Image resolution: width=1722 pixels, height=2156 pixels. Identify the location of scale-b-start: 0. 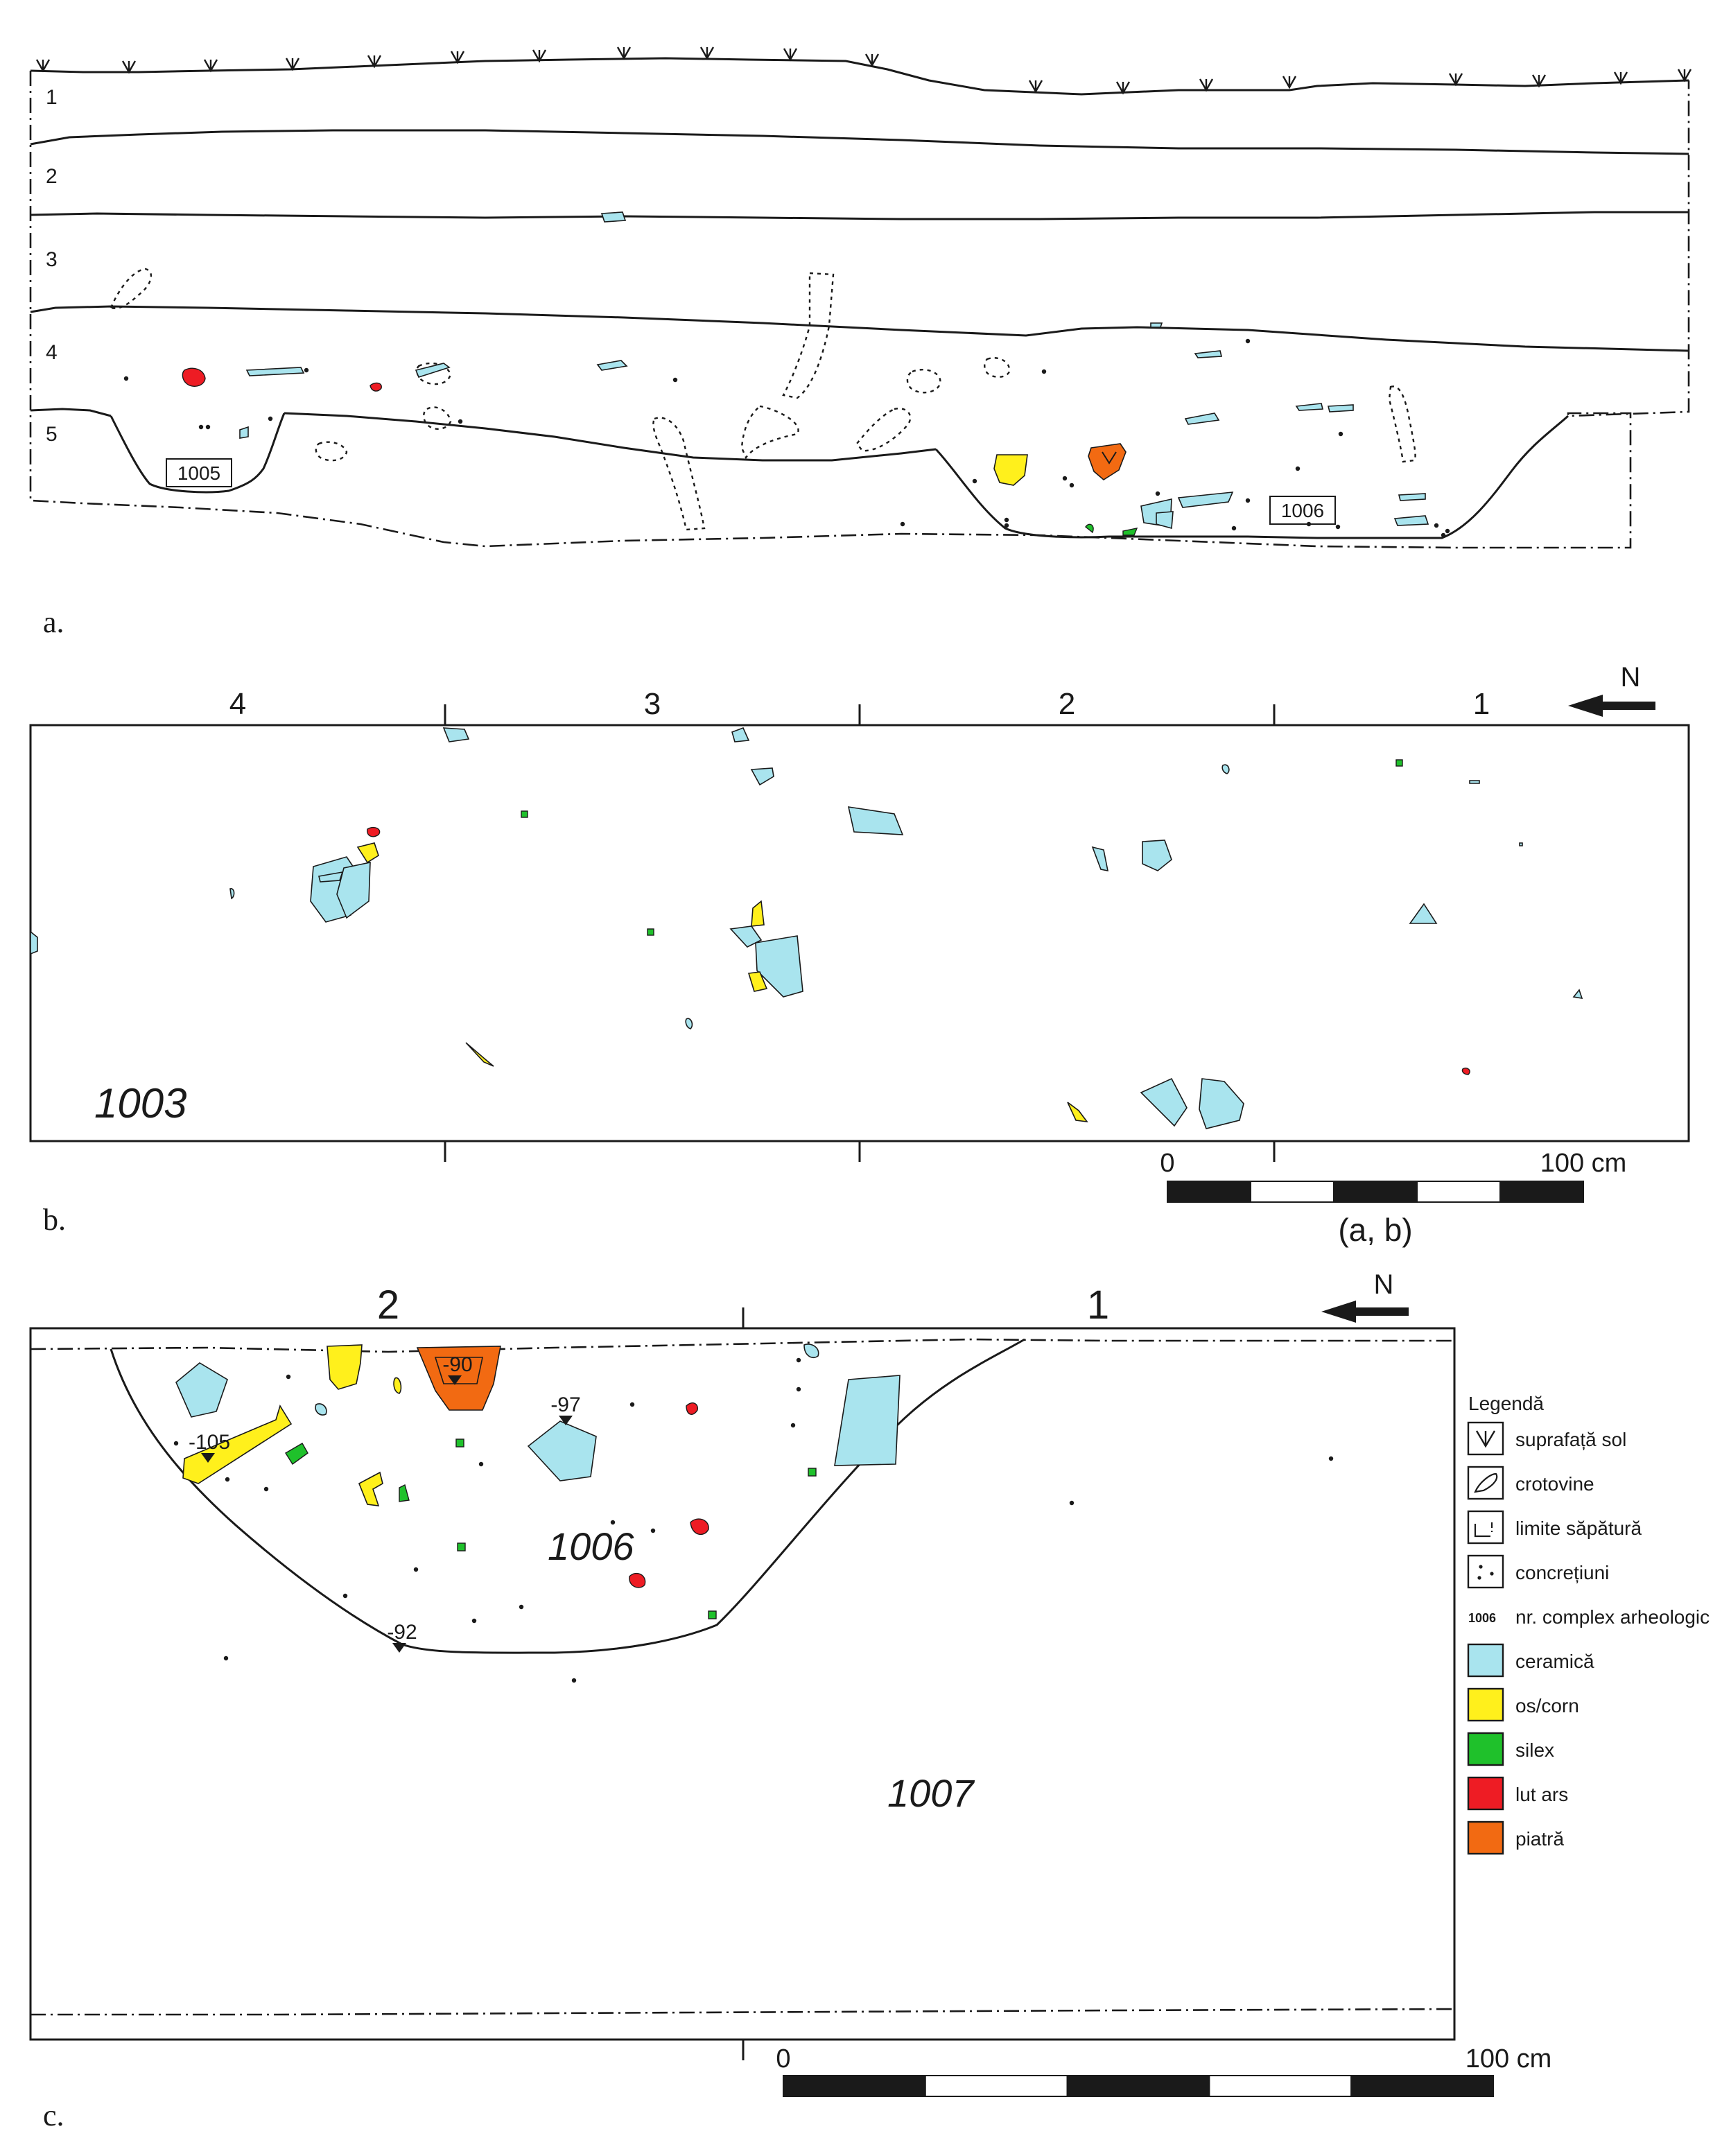
(1167, 1163).